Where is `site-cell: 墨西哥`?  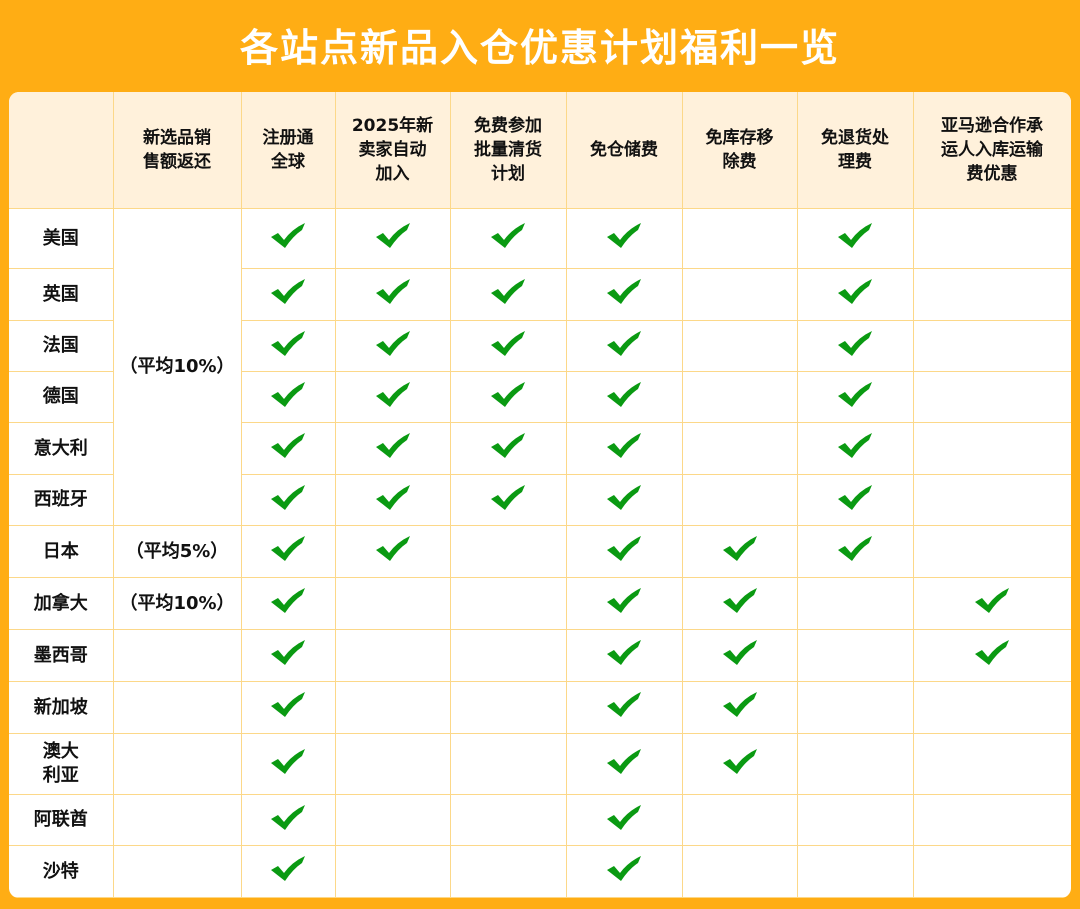 site-cell: 墨西哥 is located at coordinates (61, 655).